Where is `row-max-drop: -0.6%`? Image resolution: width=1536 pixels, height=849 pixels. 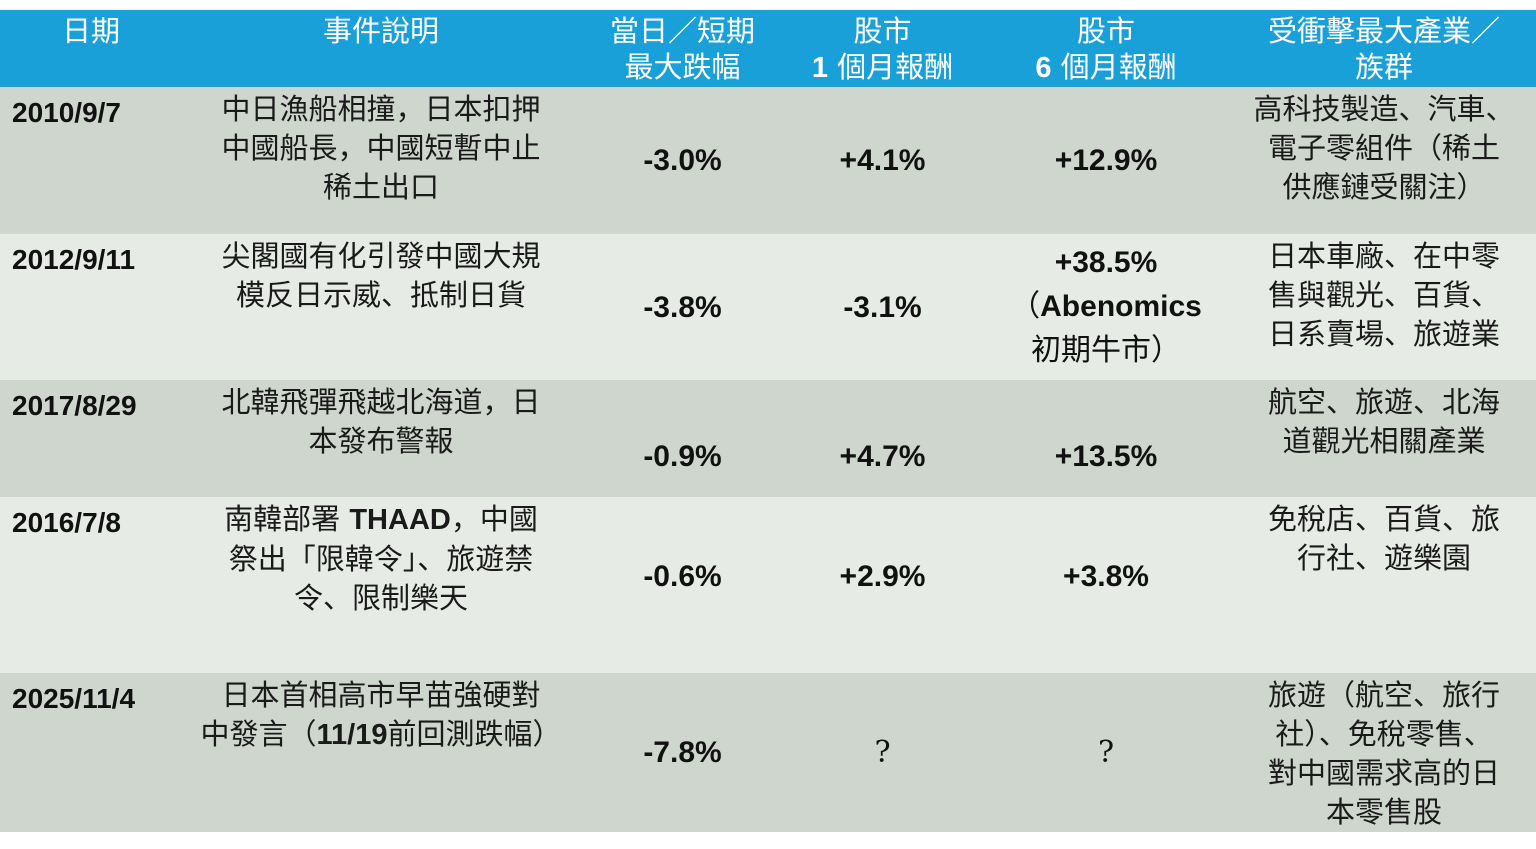
row-max-drop: -0.6% is located at coordinates (682, 576).